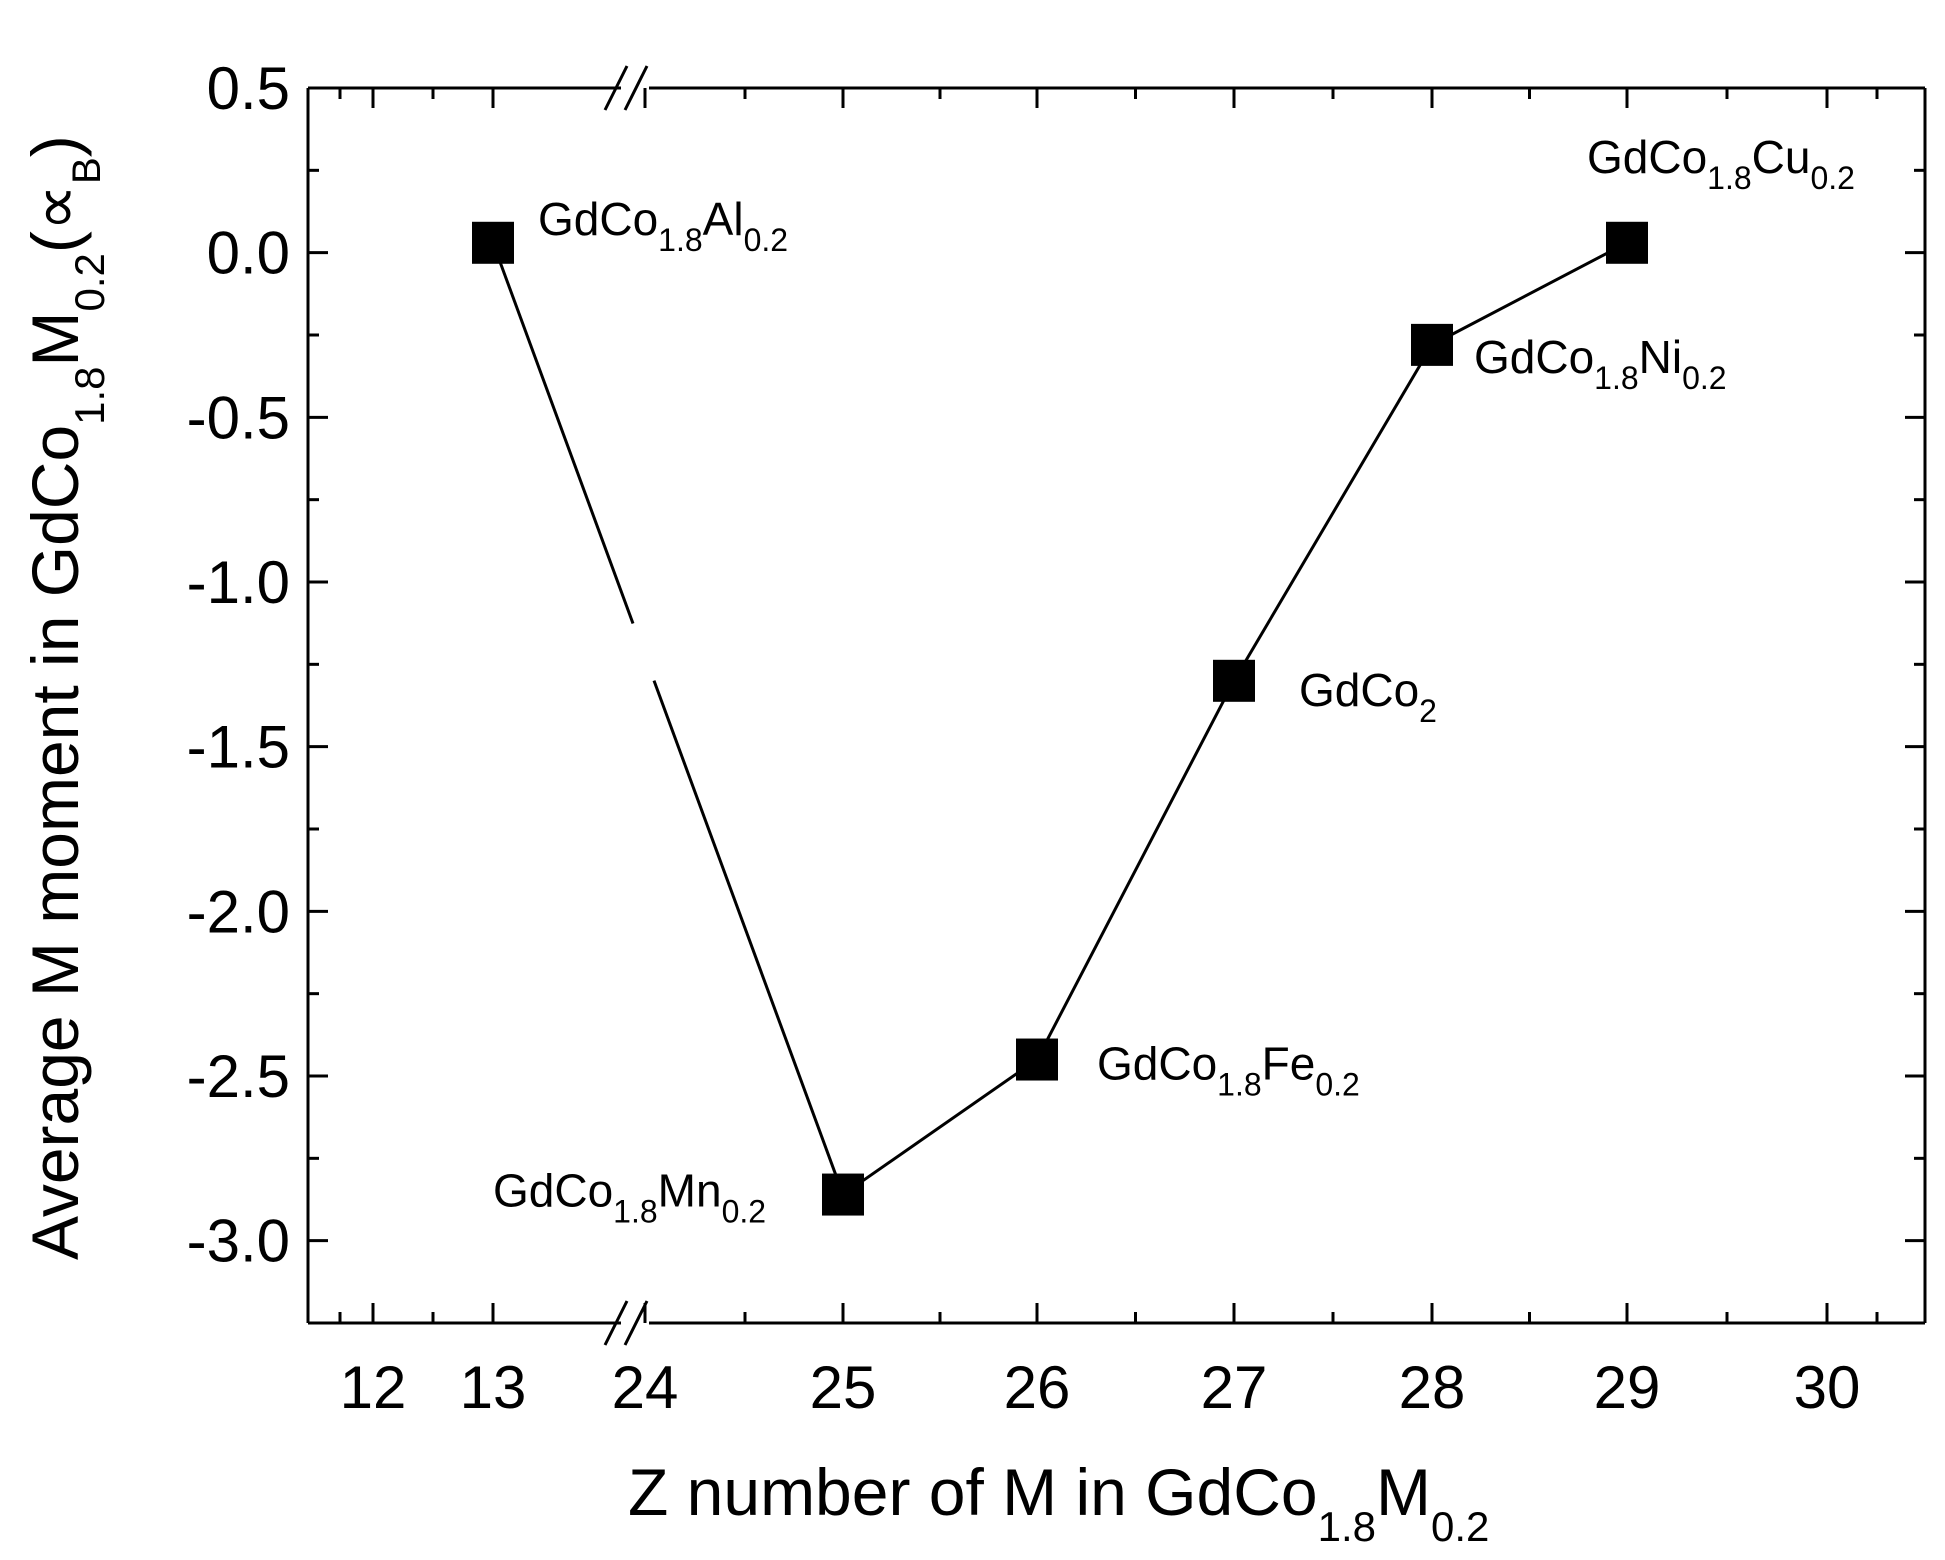  I want to click on point-label: GdCo2, so click(1368, 696).